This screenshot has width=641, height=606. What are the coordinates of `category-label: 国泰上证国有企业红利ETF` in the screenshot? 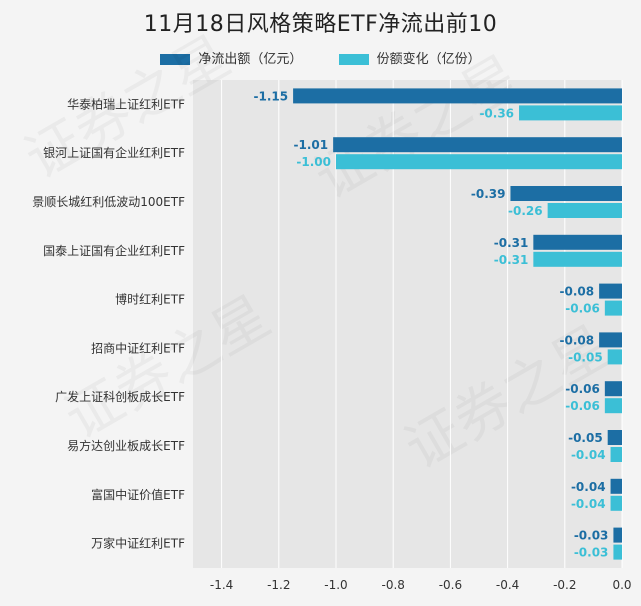 It's located at (114, 250).